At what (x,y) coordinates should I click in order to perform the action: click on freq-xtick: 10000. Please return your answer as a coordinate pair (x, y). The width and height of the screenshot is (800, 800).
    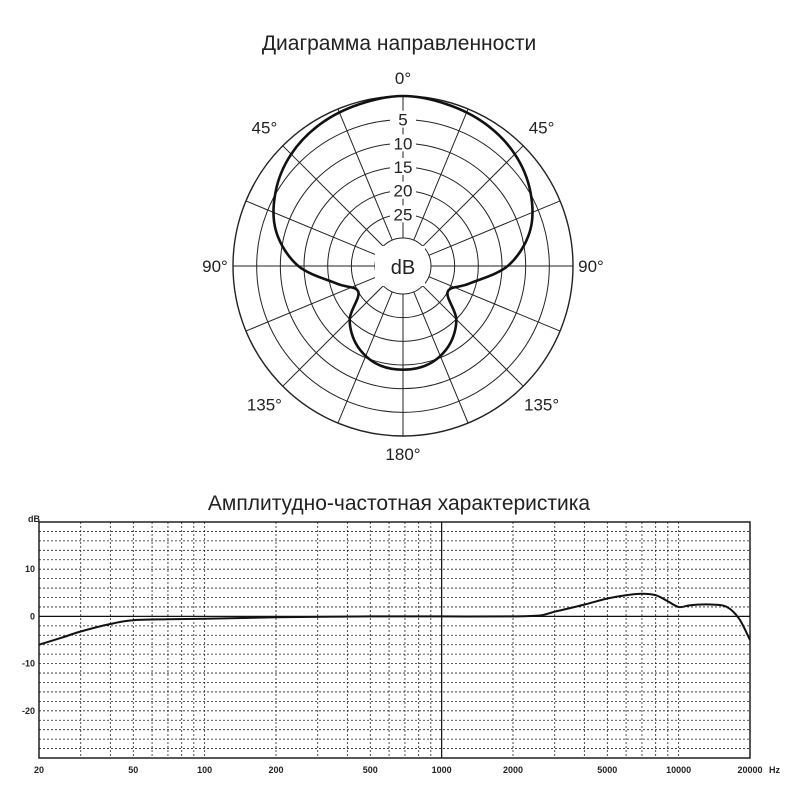
    Looking at the image, I should click on (678, 770).